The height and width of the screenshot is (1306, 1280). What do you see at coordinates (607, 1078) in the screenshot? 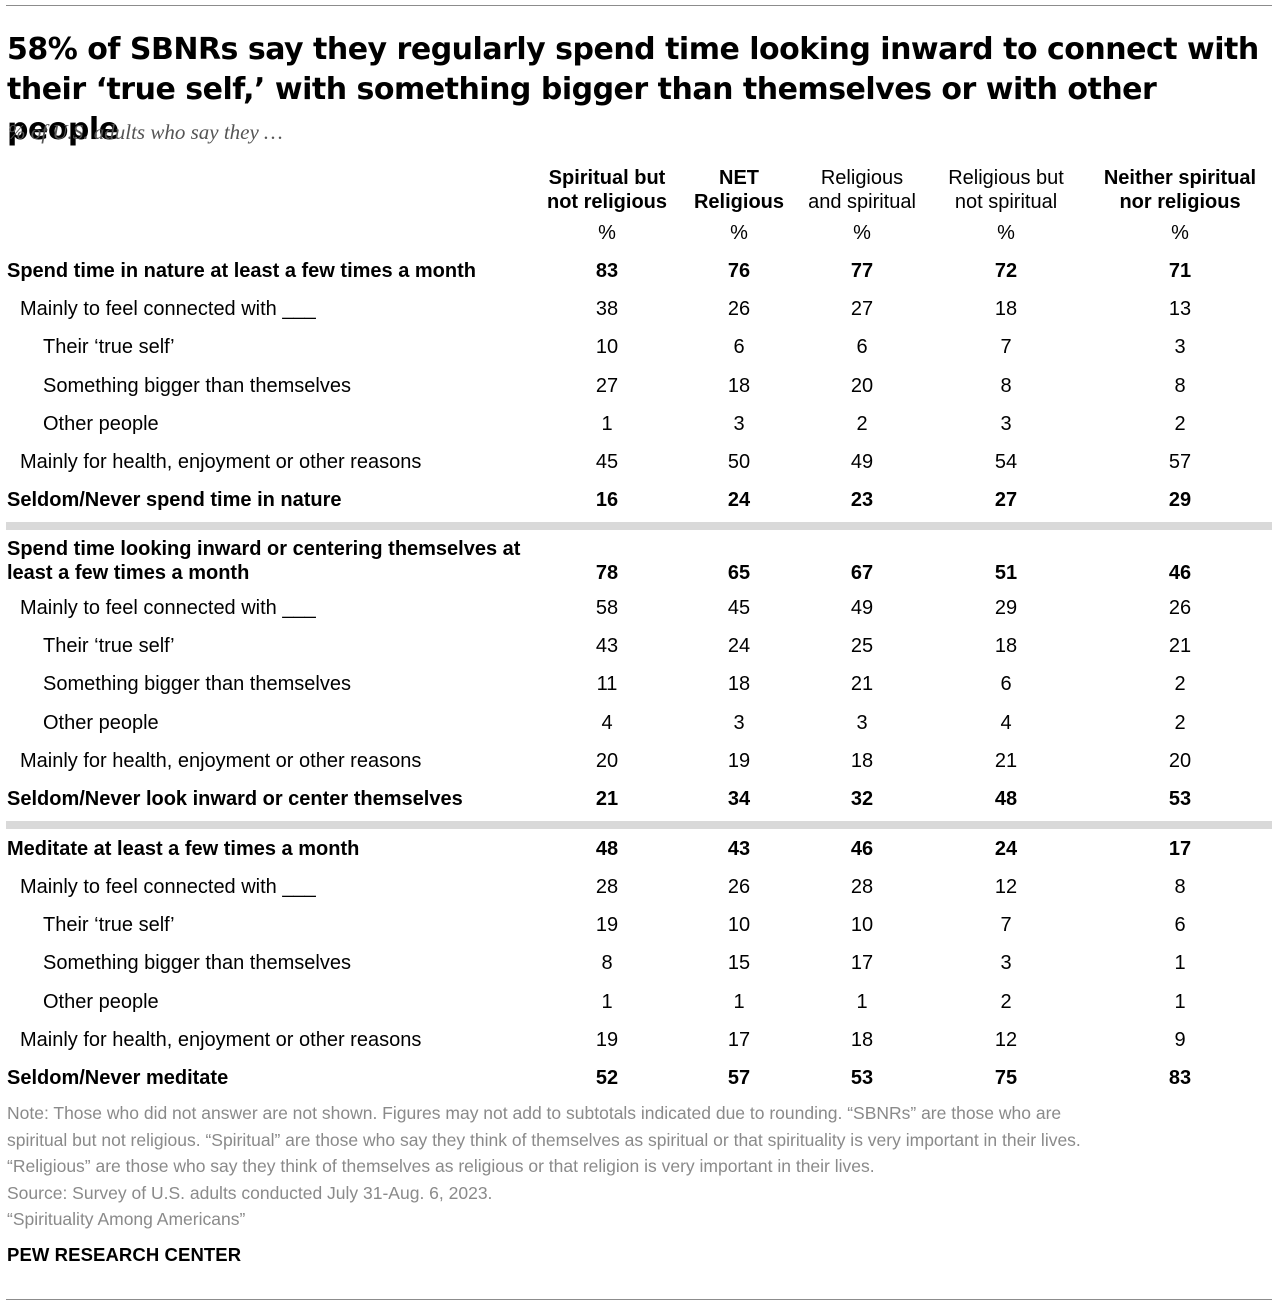
I see `value-cell: 52` at bounding box center [607, 1078].